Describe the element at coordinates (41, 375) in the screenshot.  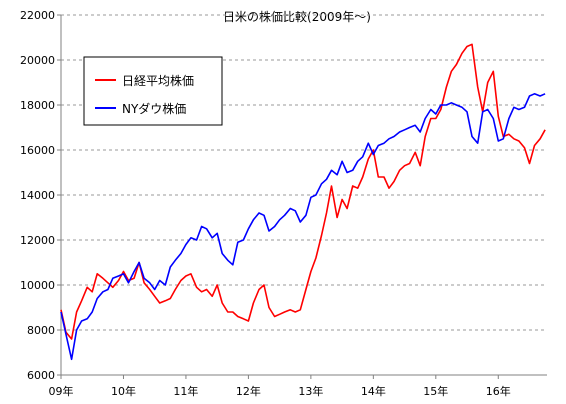
I see `y-tick-label: 6000` at that location.